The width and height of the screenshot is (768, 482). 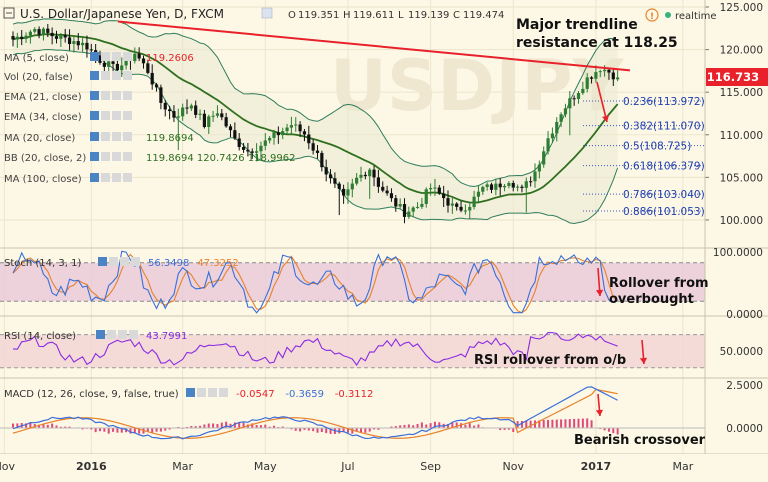 I want to click on x-tick-label: Mar, so click(x=683, y=466).